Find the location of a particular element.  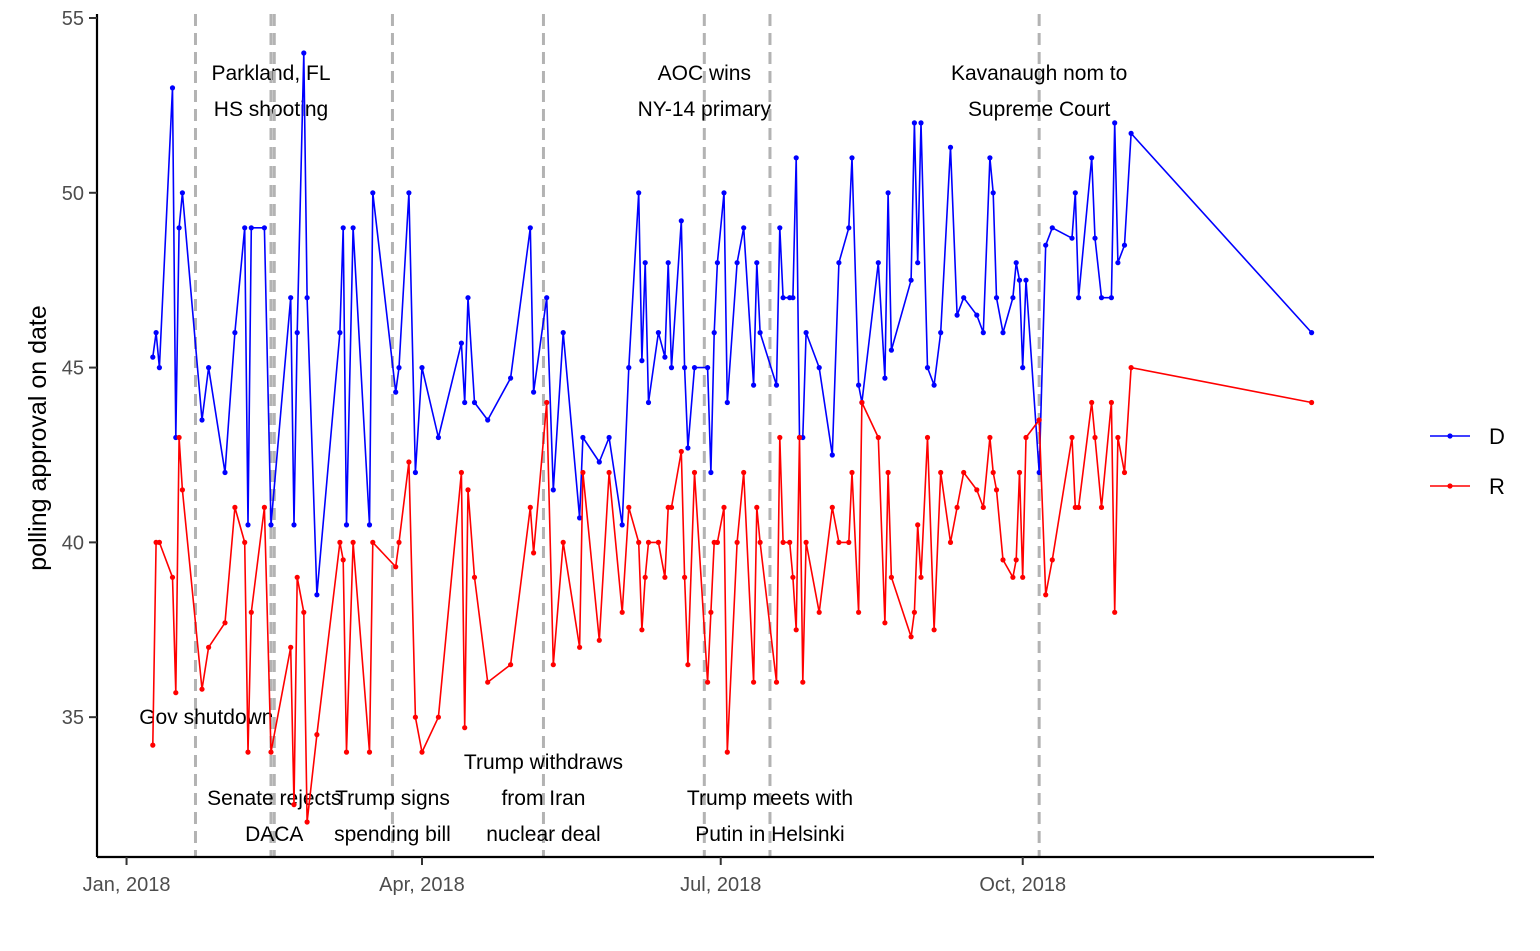

event-label: spending bill is located at coordinates (392, 834).